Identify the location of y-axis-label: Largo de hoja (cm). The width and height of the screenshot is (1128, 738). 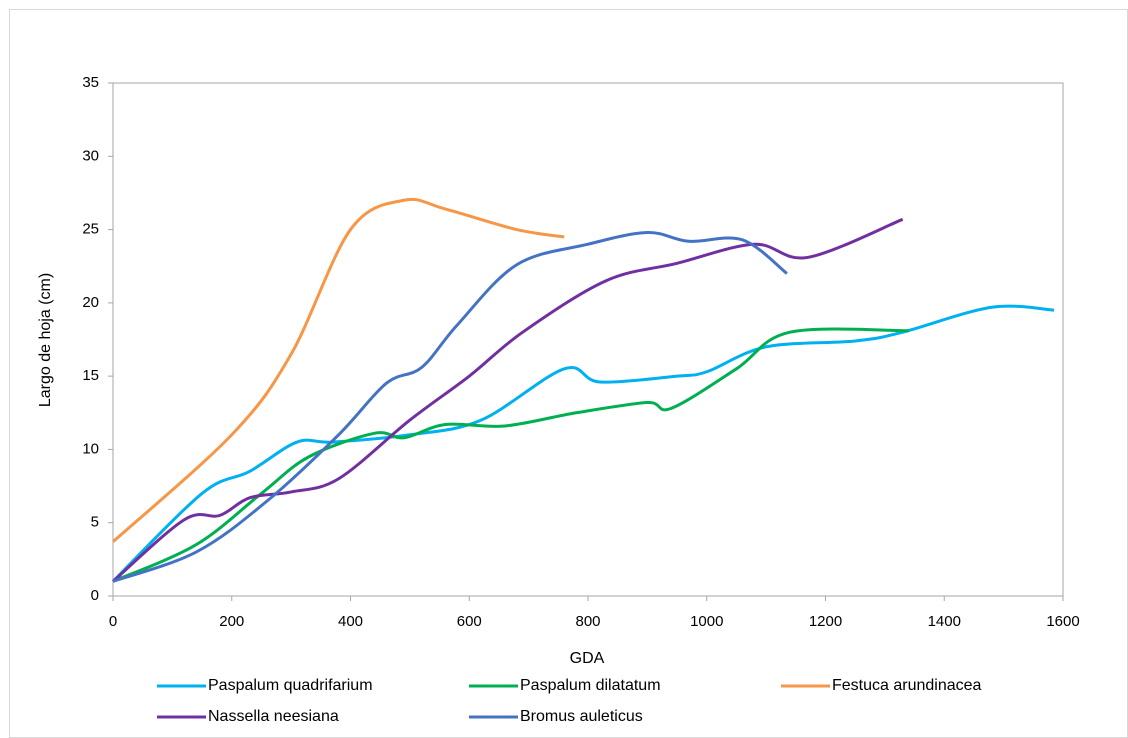
(45, 340).